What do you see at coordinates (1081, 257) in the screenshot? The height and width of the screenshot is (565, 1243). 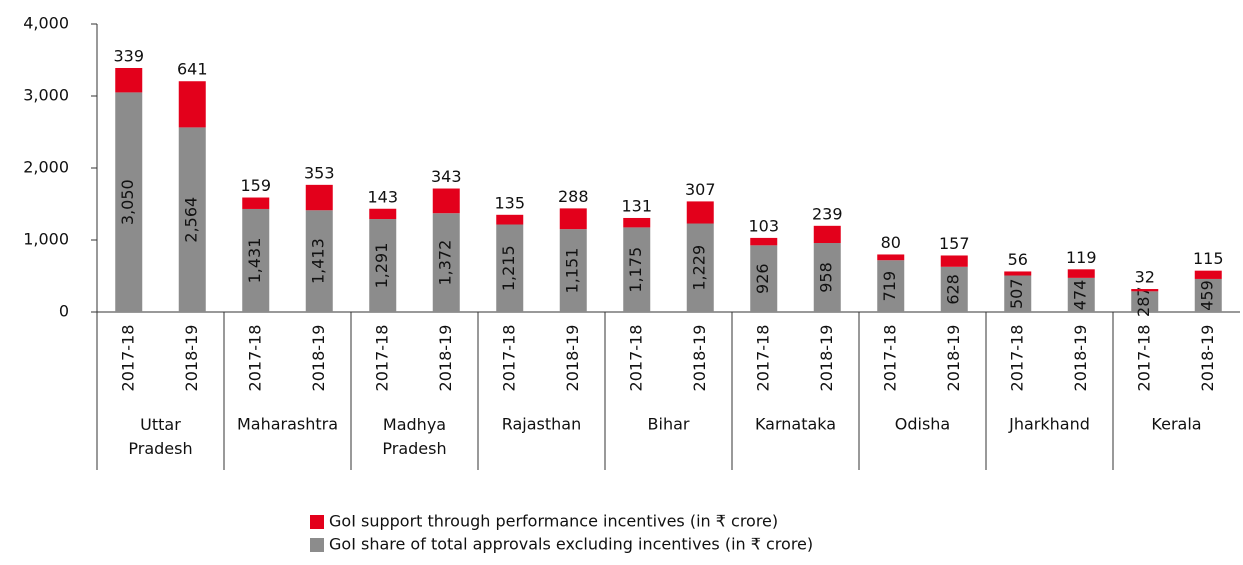 I see `value-label: 119` at bounding box center [1081, 257].